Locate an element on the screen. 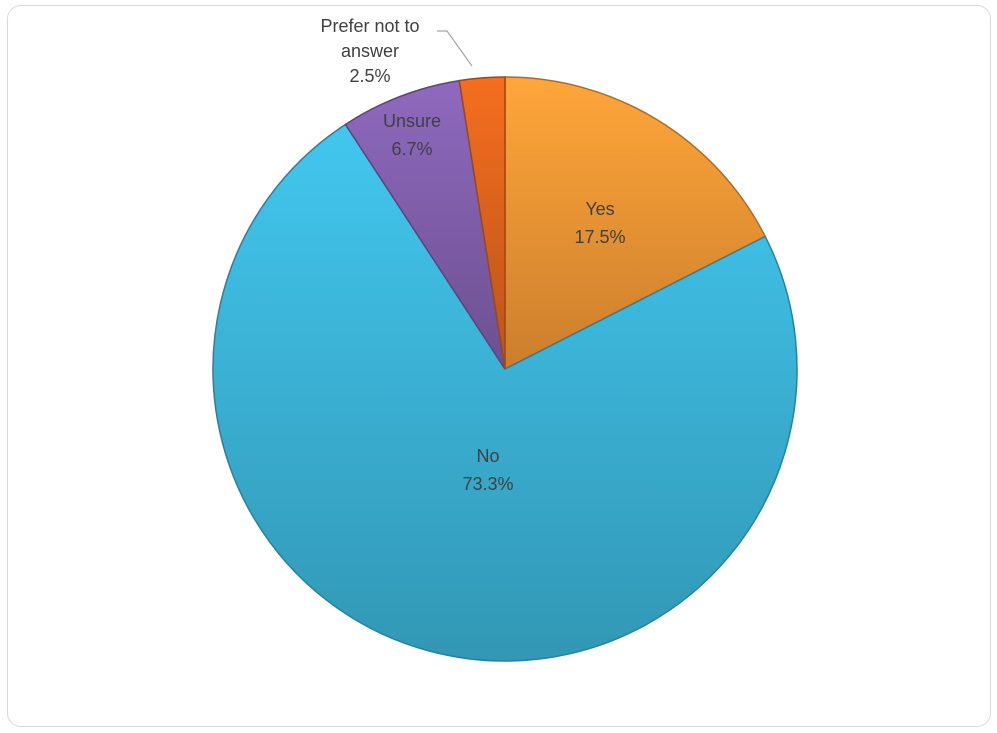 This screenshot has height=733, width=997. data-label-no: No 73.3% is located at coordinates (487, 470).